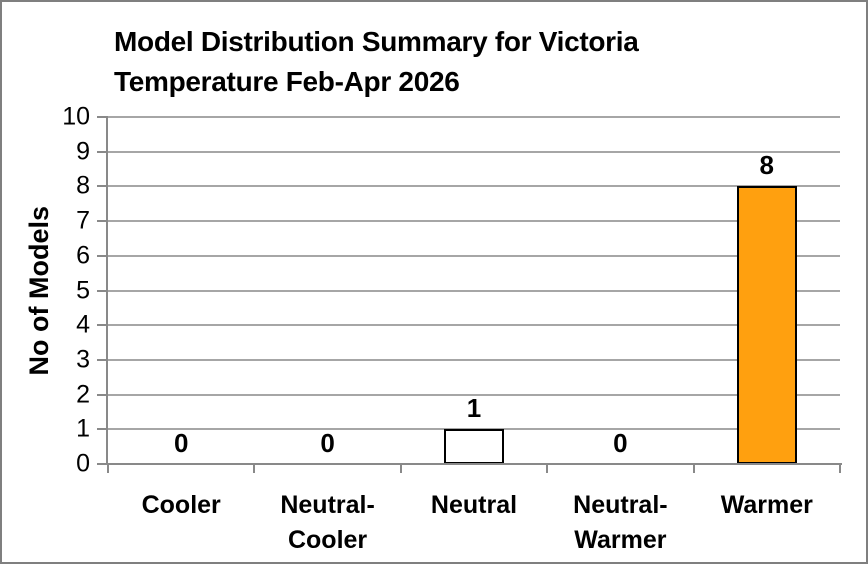  Describe the element at coordinates (474, 408) in the screenshot. I see `data-label: 1` at that location.